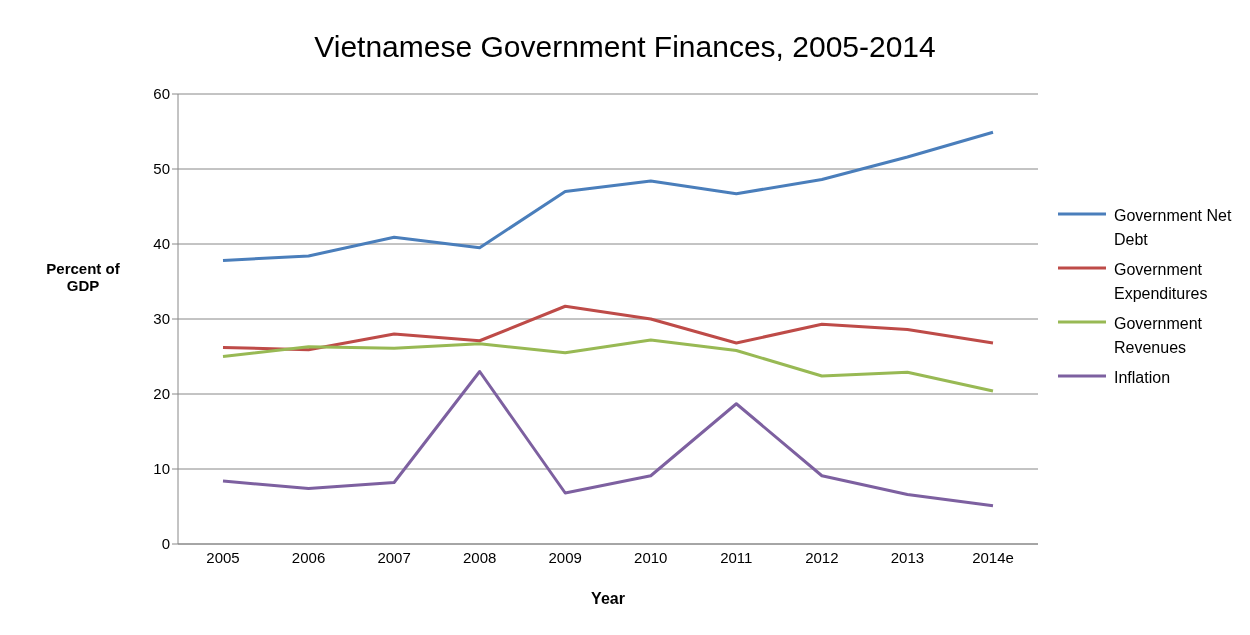 Image resolution: width=1250 pixels, height=635 pixels. What do you see at coordinates (161, 244) in the screenshot?
I see `y-tick-label: 40` at bounding box center [161, 244].